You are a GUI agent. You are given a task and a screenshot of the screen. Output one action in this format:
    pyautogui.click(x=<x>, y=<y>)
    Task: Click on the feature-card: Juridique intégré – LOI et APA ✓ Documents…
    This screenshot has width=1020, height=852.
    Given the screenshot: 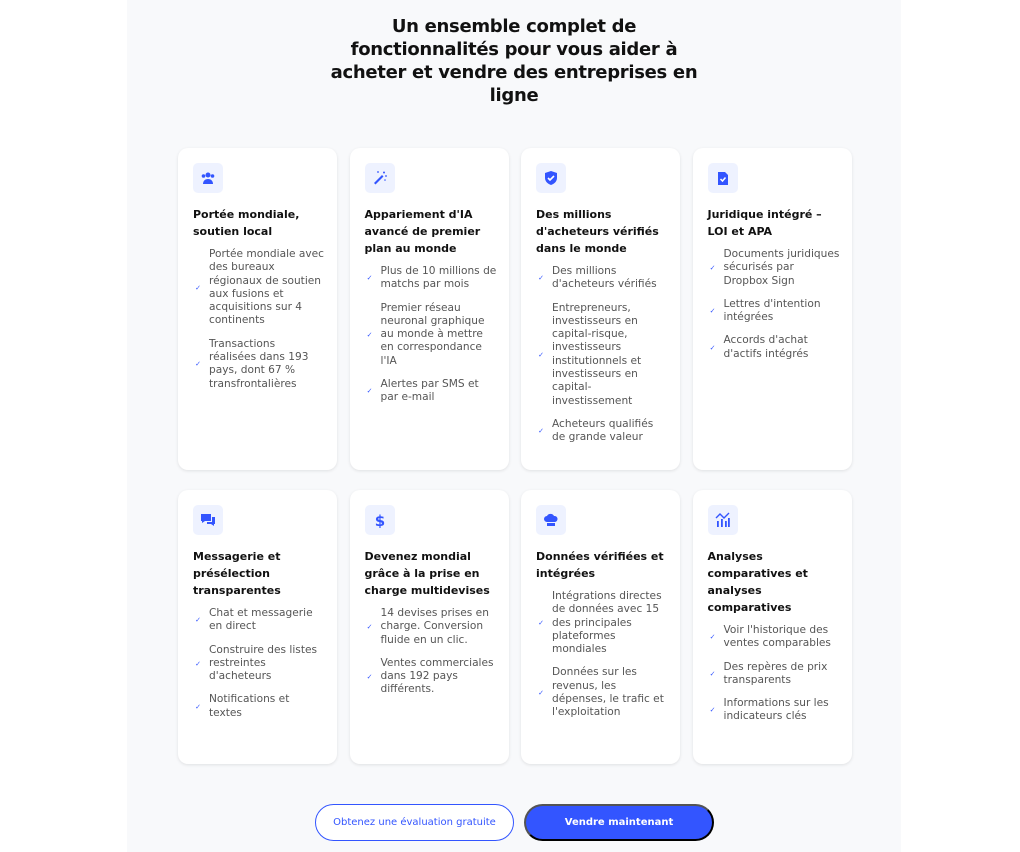 What is the action you would take?
    pyautogui.click(x=772, y=309)
    